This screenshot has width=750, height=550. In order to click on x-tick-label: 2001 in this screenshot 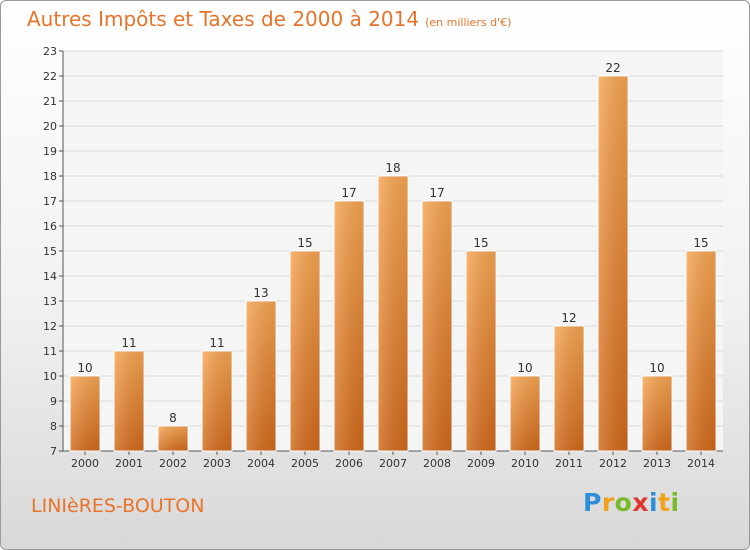, I will do `click(129, 463)`.